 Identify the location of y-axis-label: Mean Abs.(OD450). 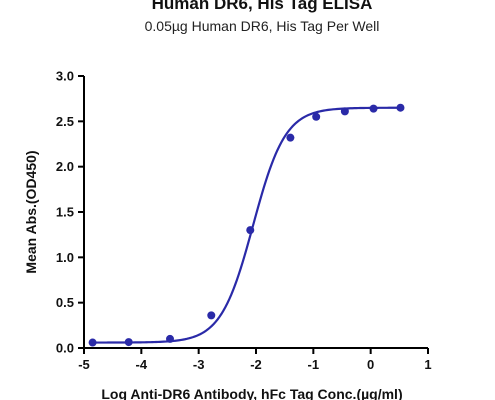
(31, 211).